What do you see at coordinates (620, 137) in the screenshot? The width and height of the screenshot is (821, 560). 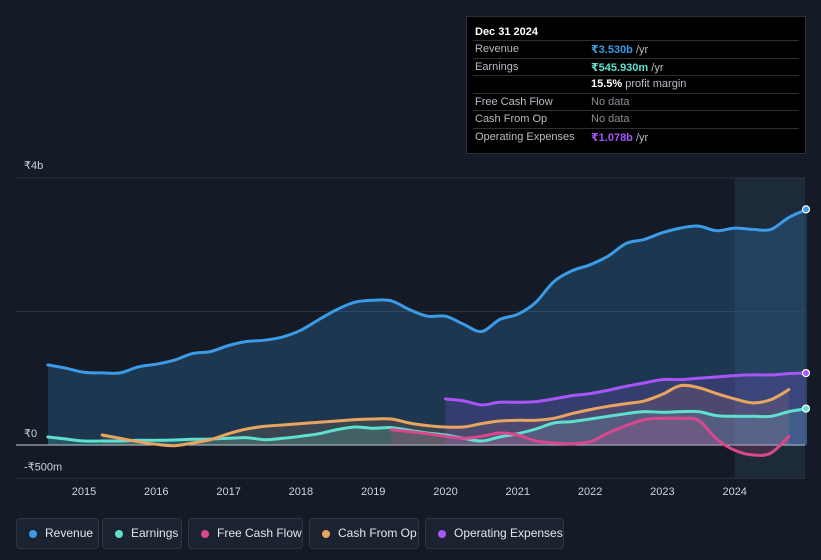 I see `tooltip-row-value: ₹1.078b /yr` at bounding box center [620, 137].